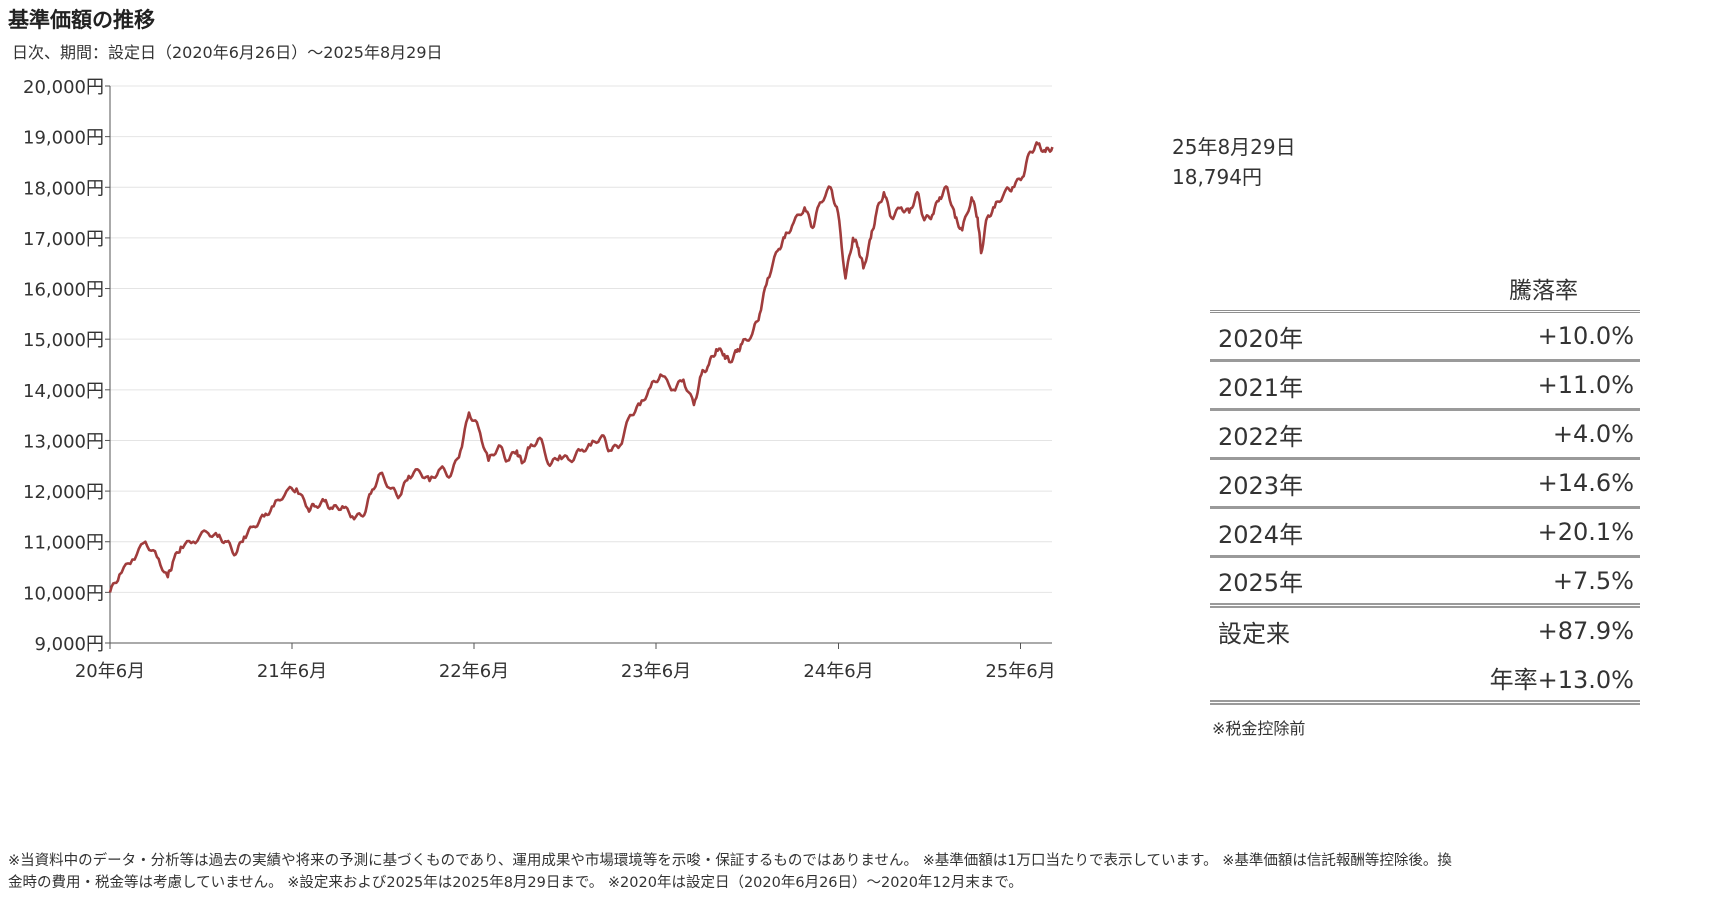  I want to click on returns-row-label: 2023年, so click(1261, 485).